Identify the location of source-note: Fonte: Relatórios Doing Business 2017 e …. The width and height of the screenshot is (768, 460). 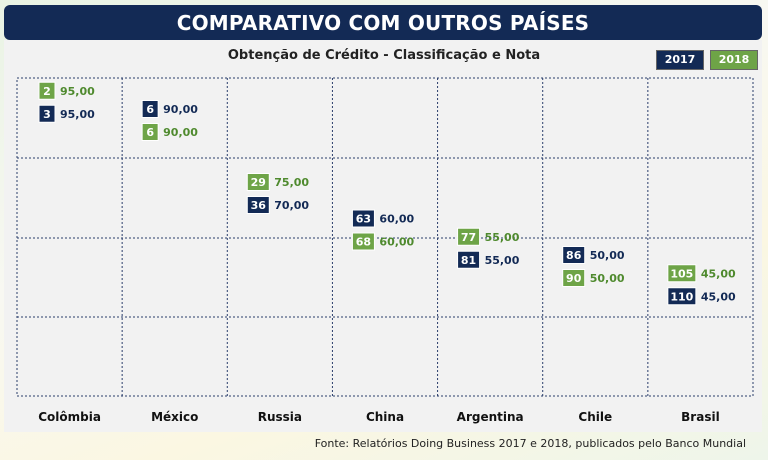
(530, 443).